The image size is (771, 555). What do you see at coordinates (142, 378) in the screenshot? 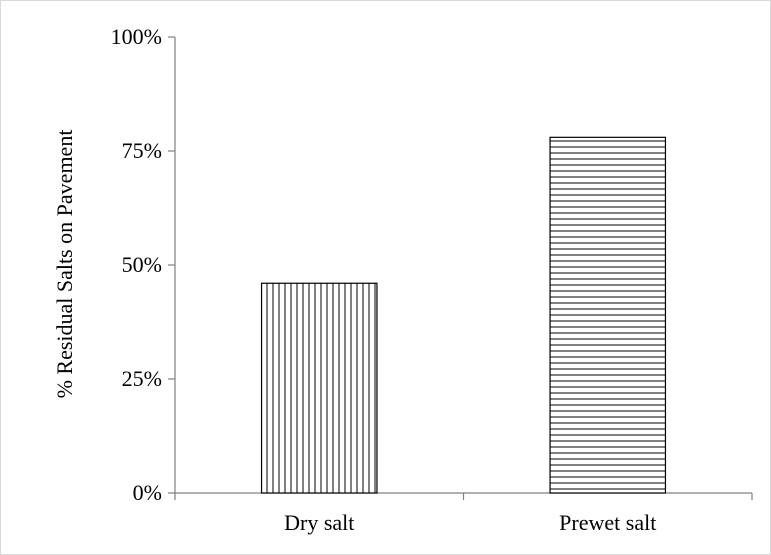
I see `y-tick-label: 25%` at bounding box center [142, 378].